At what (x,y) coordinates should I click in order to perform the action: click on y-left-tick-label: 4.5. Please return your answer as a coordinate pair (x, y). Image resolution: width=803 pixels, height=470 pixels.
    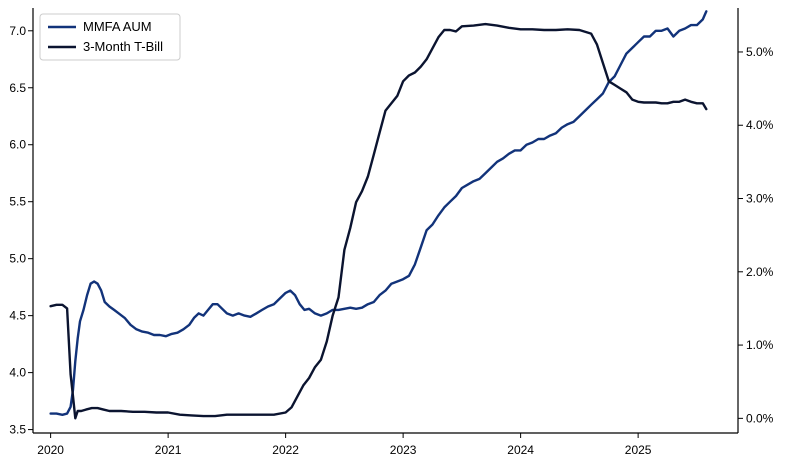
    Looking at the image, I should click on (17, 316).